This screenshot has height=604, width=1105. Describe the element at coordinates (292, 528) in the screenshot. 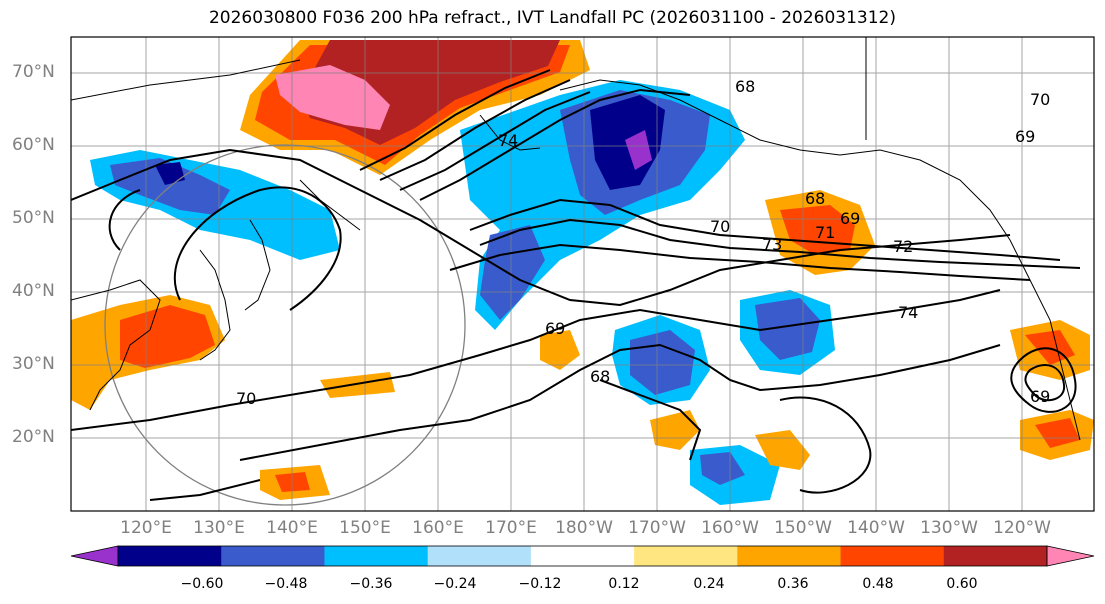

I see `lon-label: 140°E` at that location.